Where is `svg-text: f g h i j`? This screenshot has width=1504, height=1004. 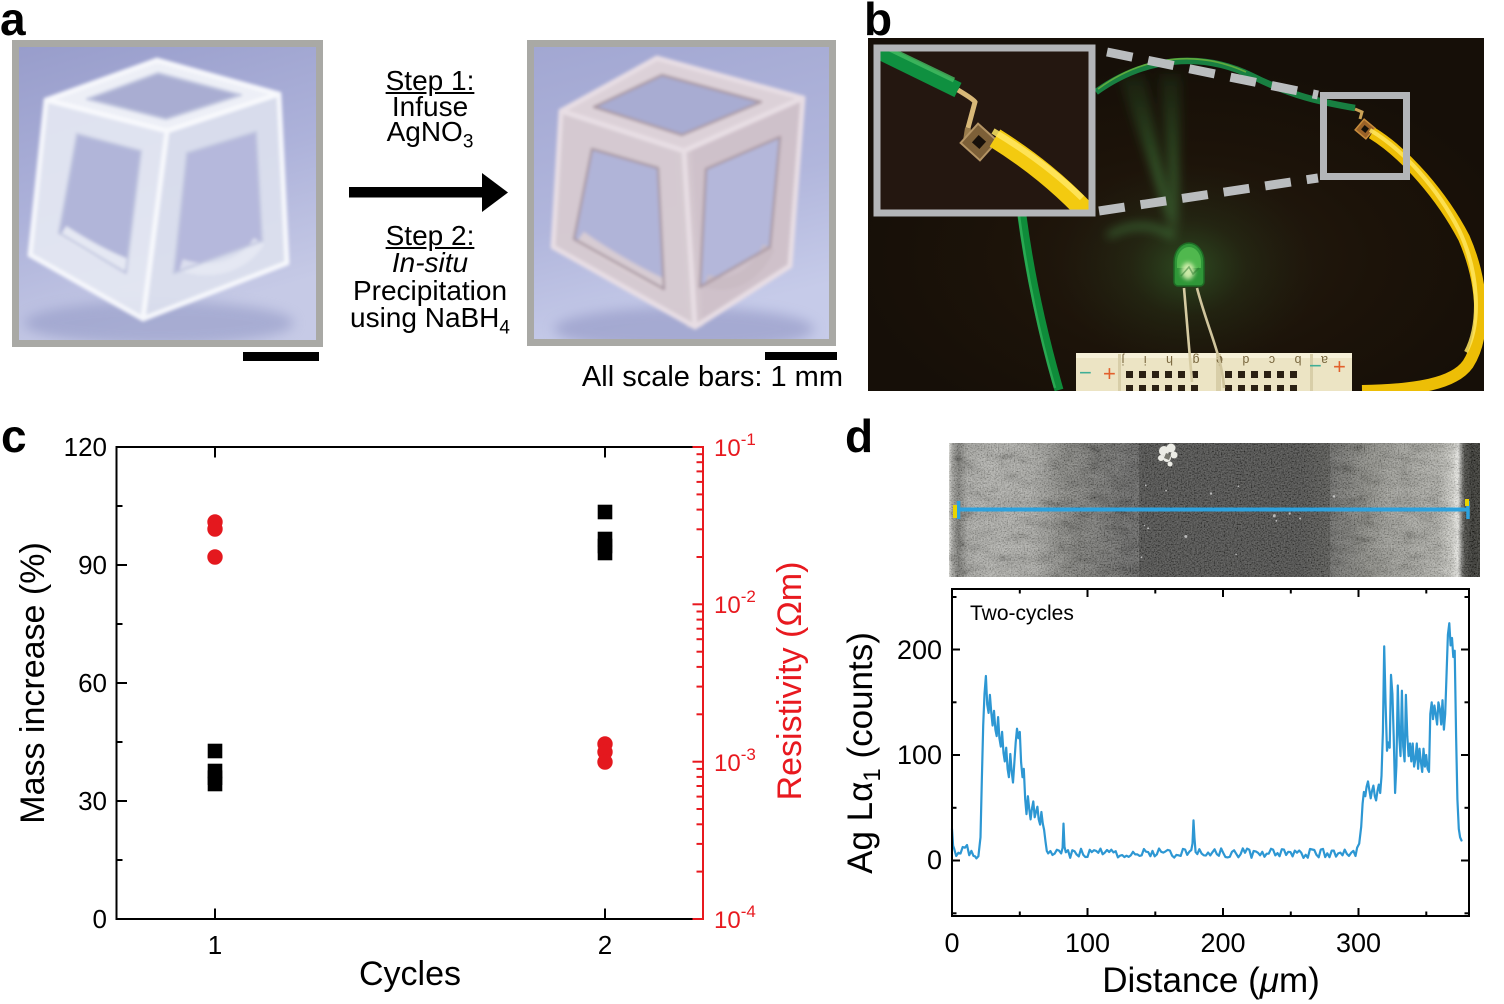
svg-text: f g h i j is located at coordinates (1168, 360).